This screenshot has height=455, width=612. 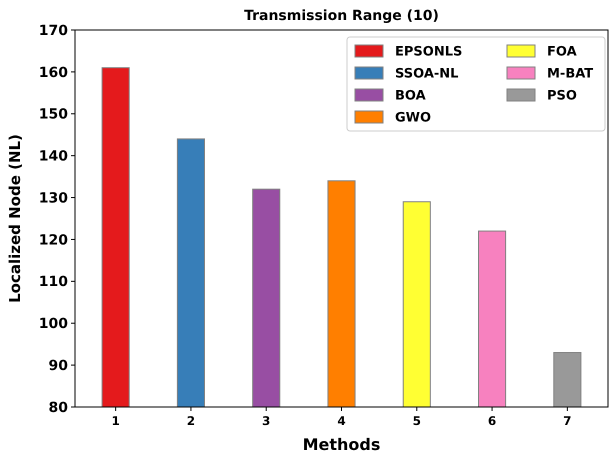 I want to click on y-tick-label: 150, so click(x=53, y=114).